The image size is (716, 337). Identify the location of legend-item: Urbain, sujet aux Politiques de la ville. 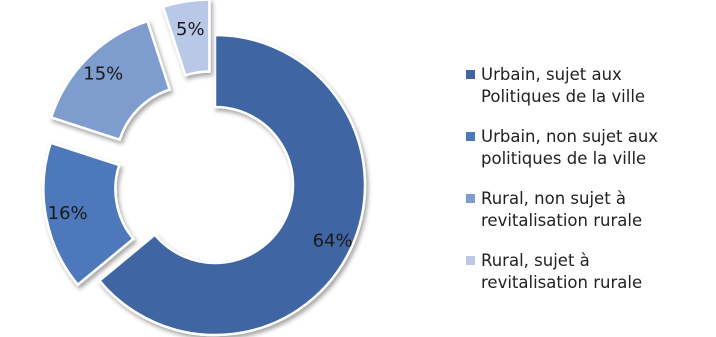
(591, 86).